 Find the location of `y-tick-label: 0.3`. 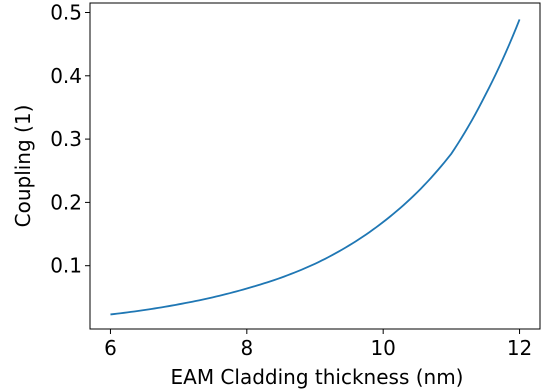

y-tick-label: 0.3 is located at coordinates (66, 139).